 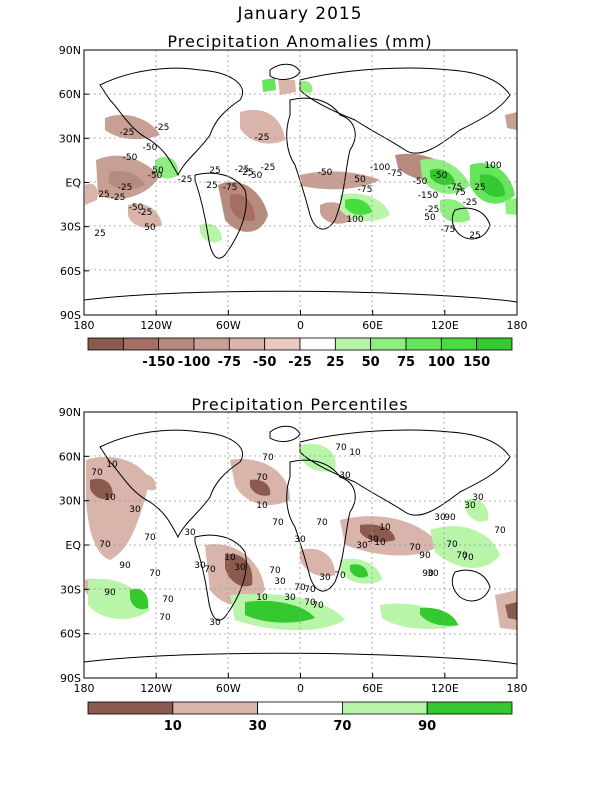 What do you see at coordinates (300, 717) in the screenshot?
I see `percentile-colorbar: 10 30 70 90` at bounding box center [300, 717].